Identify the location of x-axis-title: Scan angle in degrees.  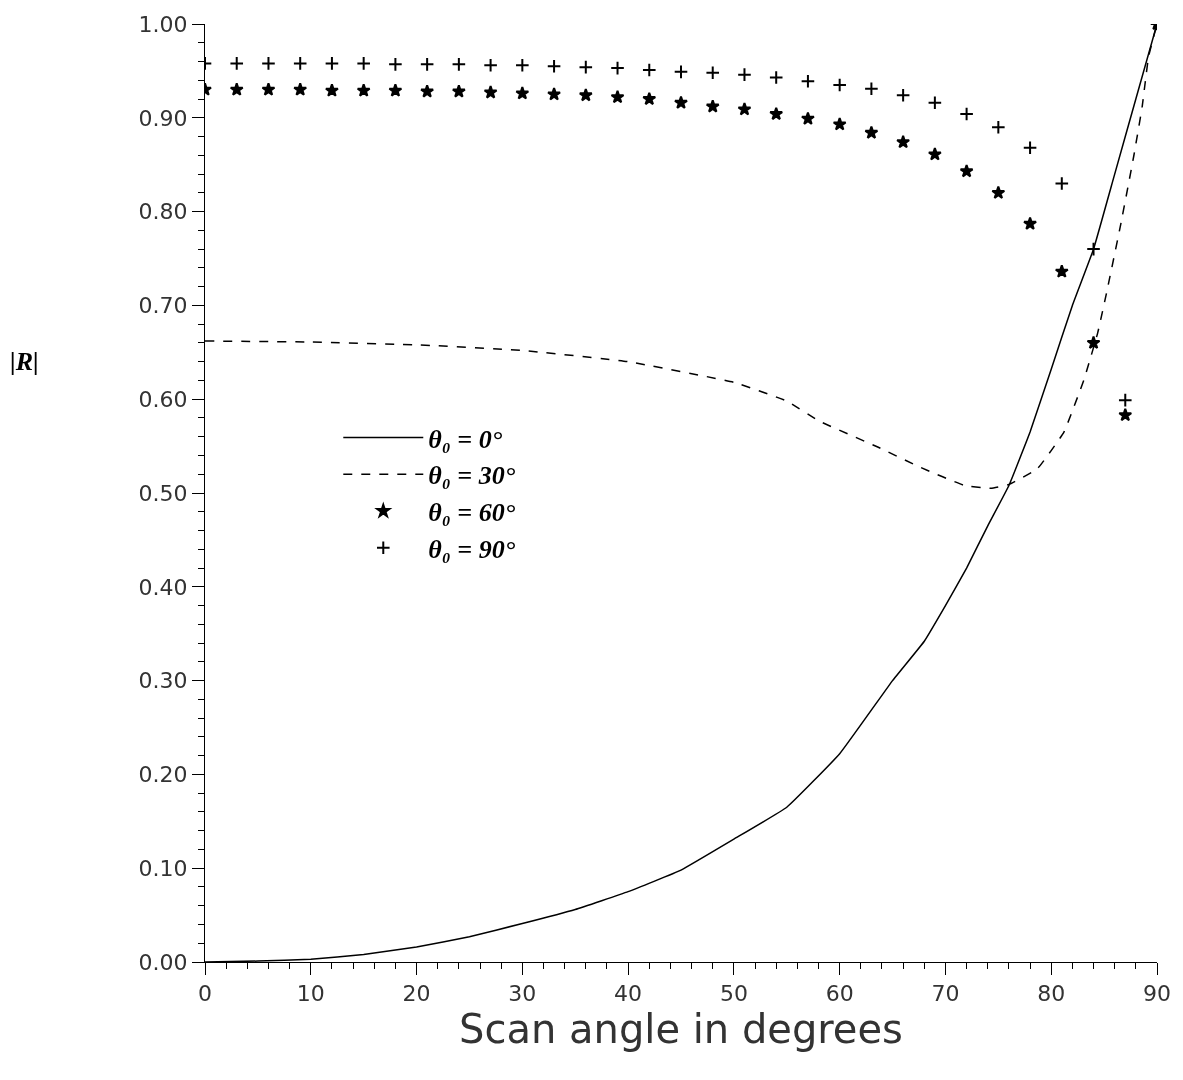
(681, 1029).